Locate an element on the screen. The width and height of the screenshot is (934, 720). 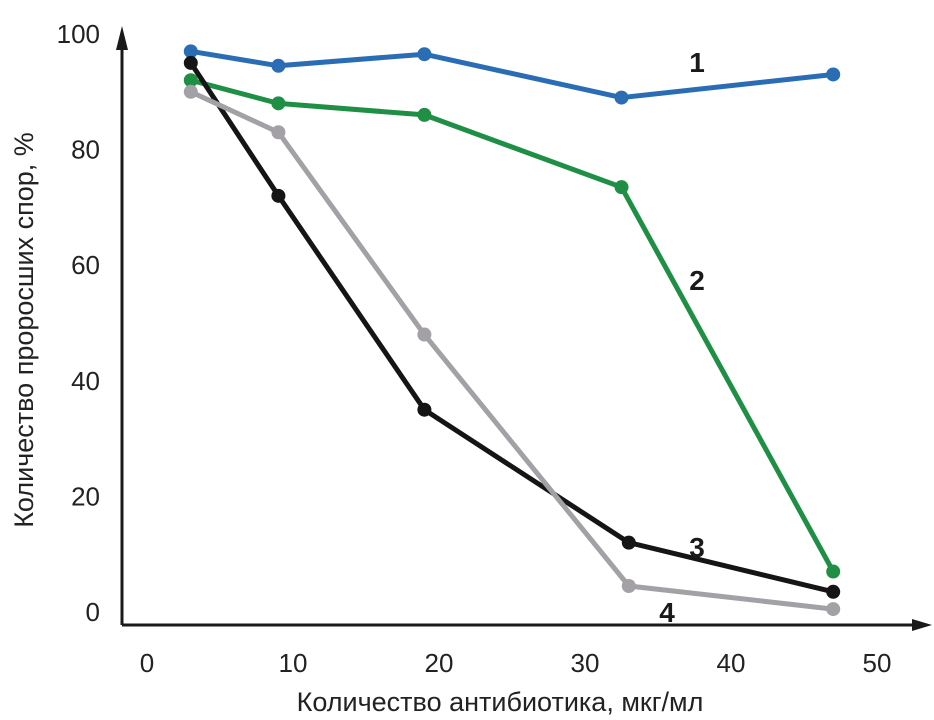
series-label-4: 4 is located at coordinates (667, 612).